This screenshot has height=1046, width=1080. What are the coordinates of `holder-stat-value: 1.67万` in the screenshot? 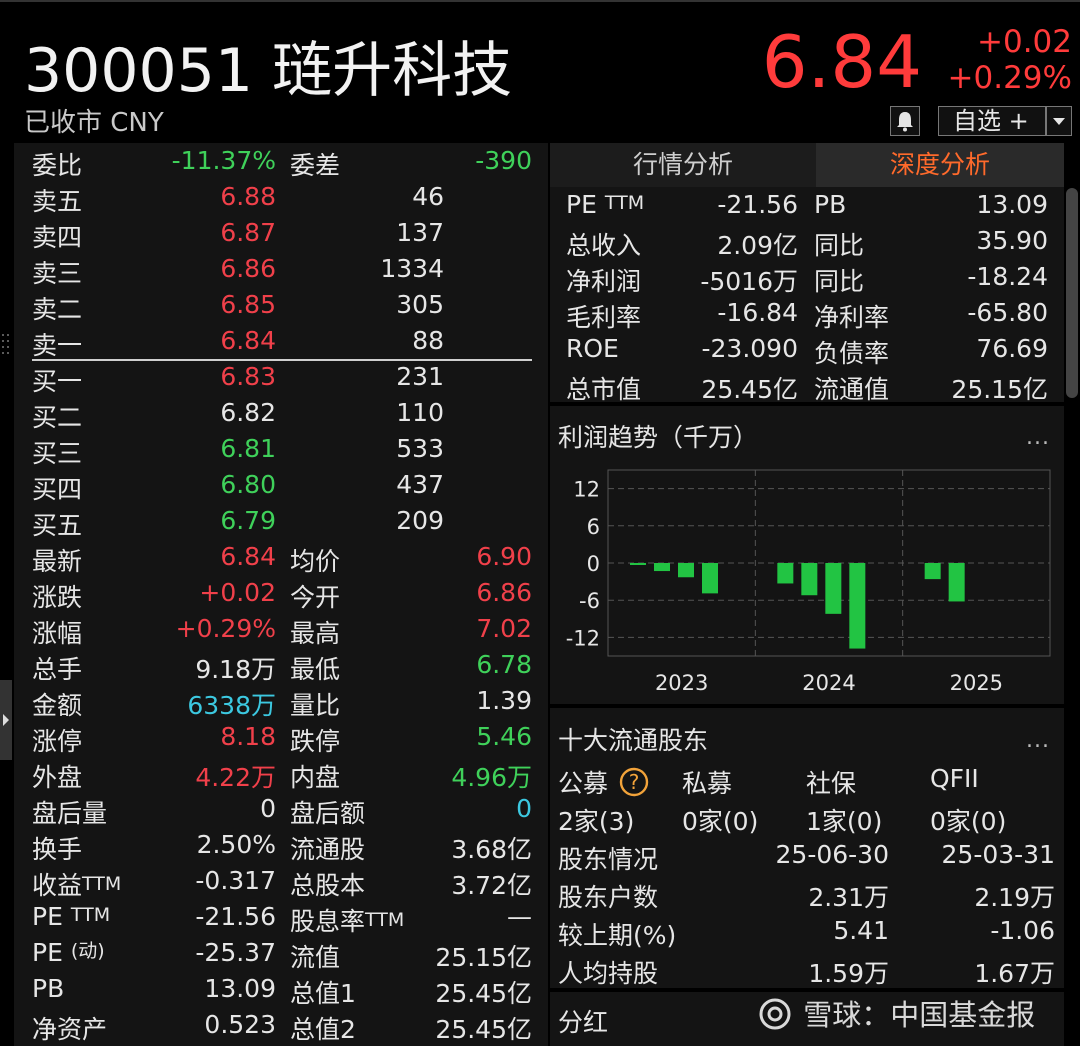 It's located at (1014, 973).